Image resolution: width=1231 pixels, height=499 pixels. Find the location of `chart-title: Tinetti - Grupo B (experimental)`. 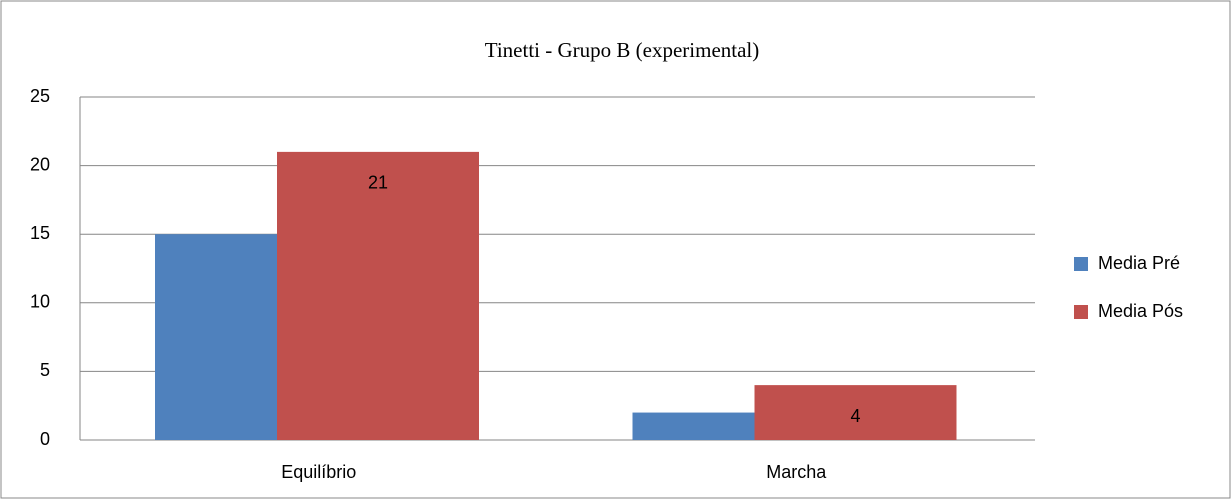

chart-title: Tinetti - Grupo B (experimental) is located at coordinates (622, 50).